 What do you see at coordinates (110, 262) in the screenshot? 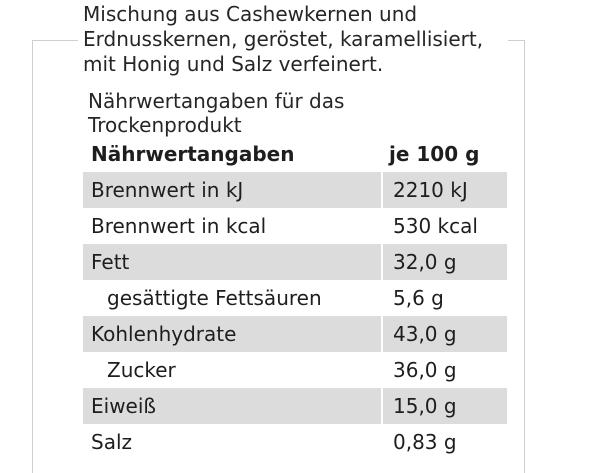
I see `row-name: Fett` at bounding box center [110, 262].